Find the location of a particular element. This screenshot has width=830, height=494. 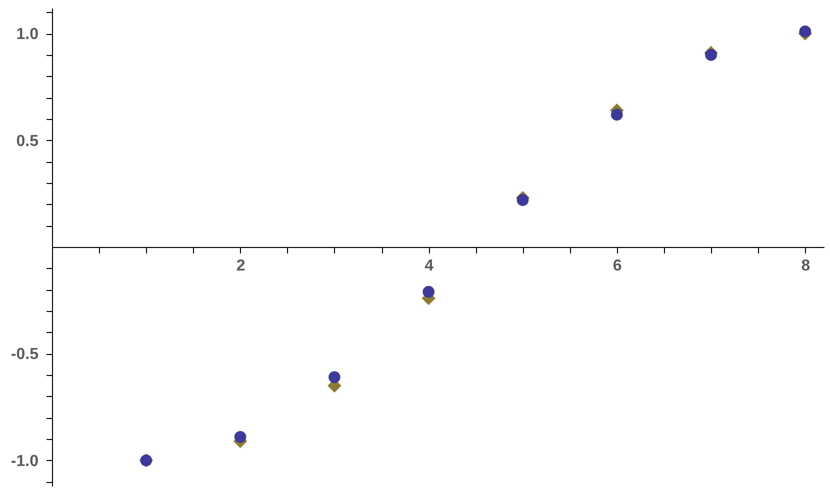

y-tick-label: -0.5 is located at coordinates (24, 355).